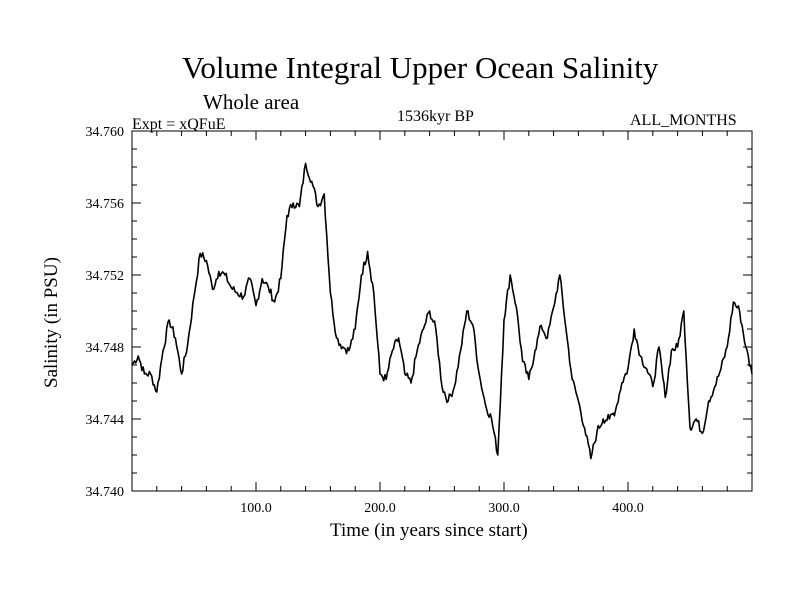  I want to click on x-tick-label: 100.0, so click(256, 508).